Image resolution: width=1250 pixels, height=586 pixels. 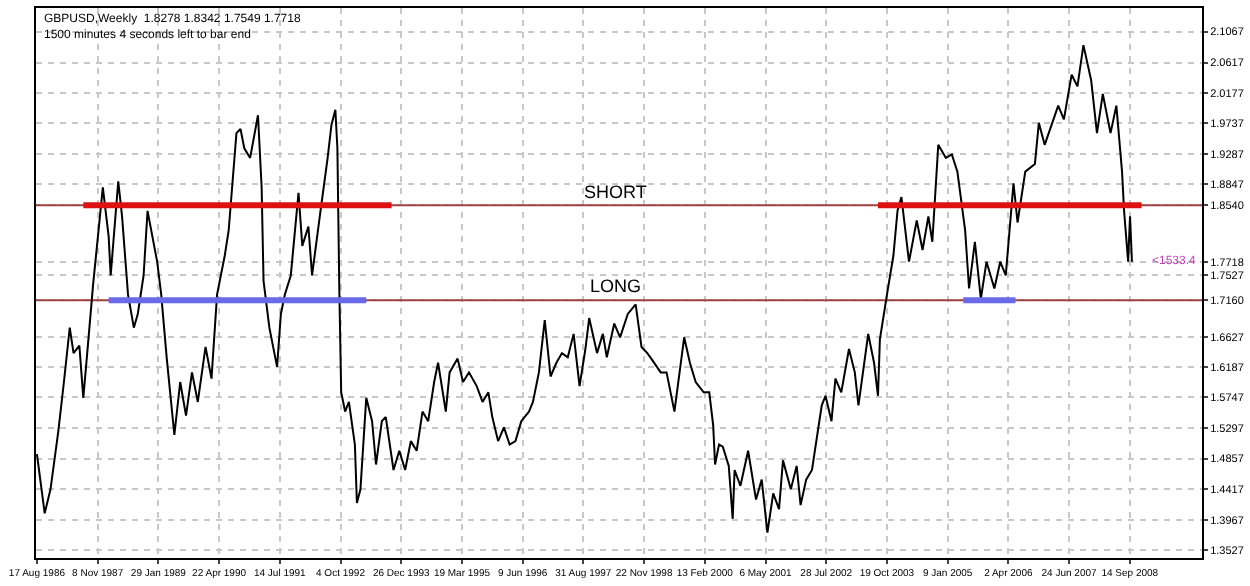 I want to click on annotation: LONG, so click(x=616, y=286).